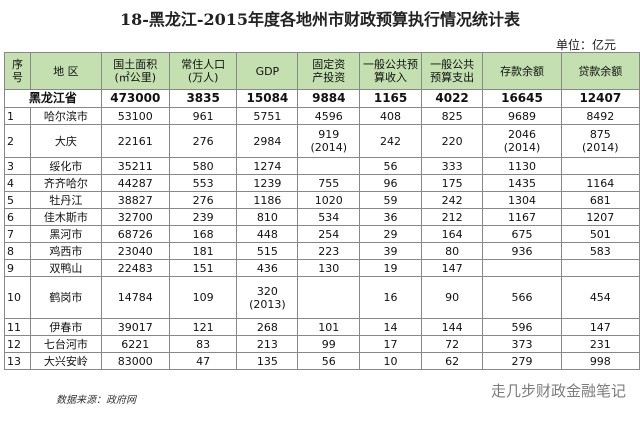  I want to click on cell-text: 220, so click(452, 141).